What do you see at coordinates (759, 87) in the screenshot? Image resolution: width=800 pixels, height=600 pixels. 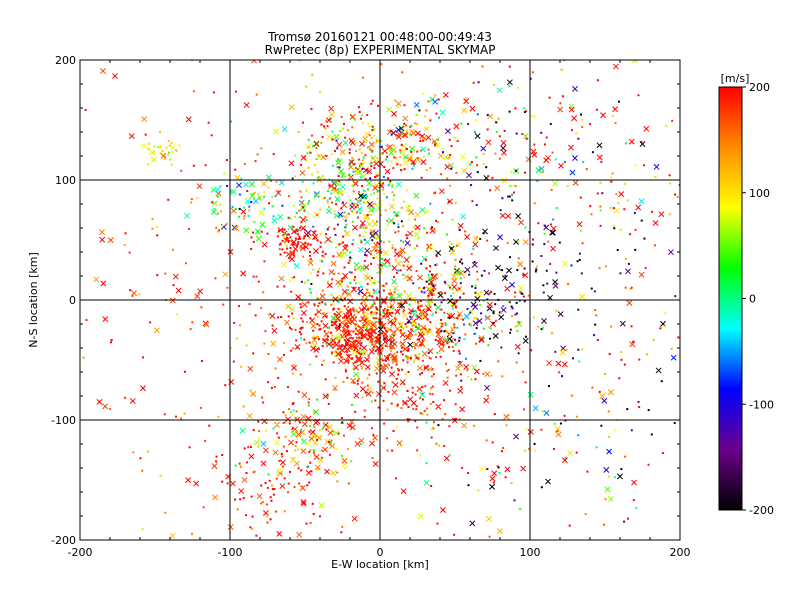 I see `colorbar-tick-label: 200` at bounding box center [759, 87].